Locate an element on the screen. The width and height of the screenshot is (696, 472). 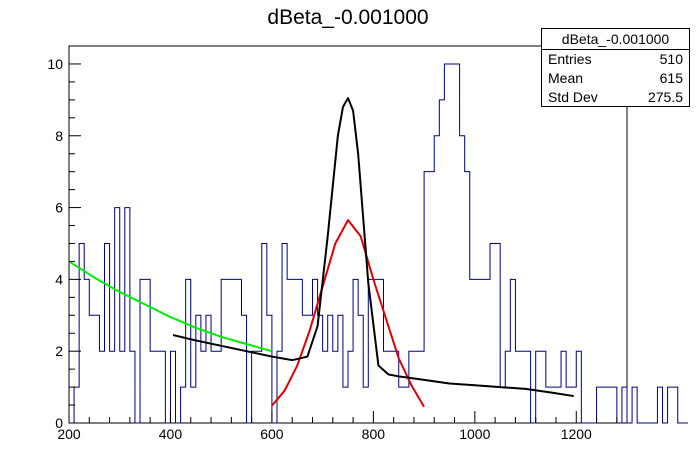
x-tick-label: 1000 is located at coordinates (474, 434).